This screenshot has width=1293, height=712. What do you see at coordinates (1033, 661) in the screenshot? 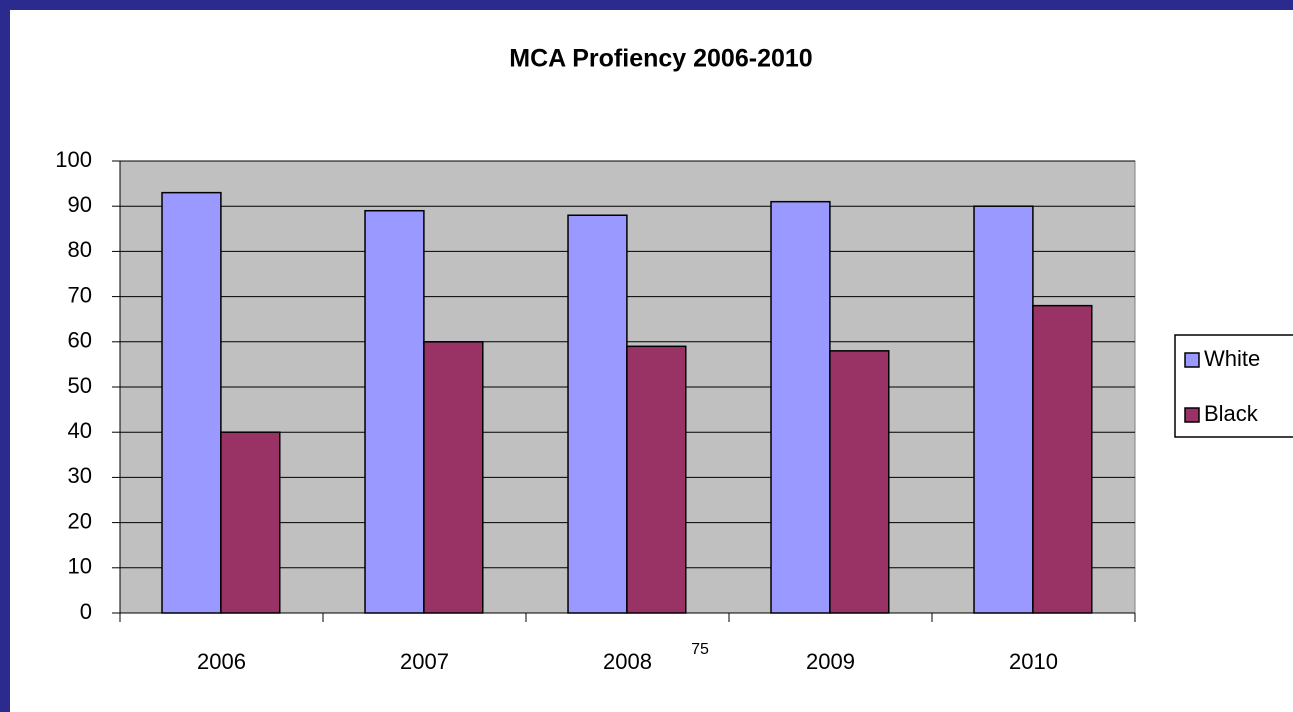
I see `x-tick-label: 2010` at bounding box center [1033, 661].